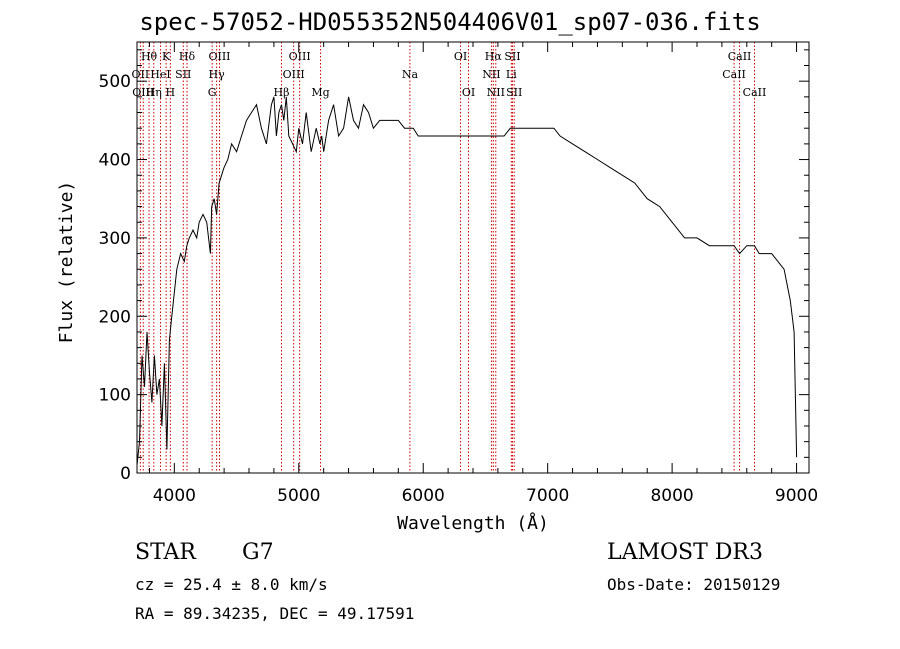  I want to click on spectral-line-label: G, so click(212, 92).